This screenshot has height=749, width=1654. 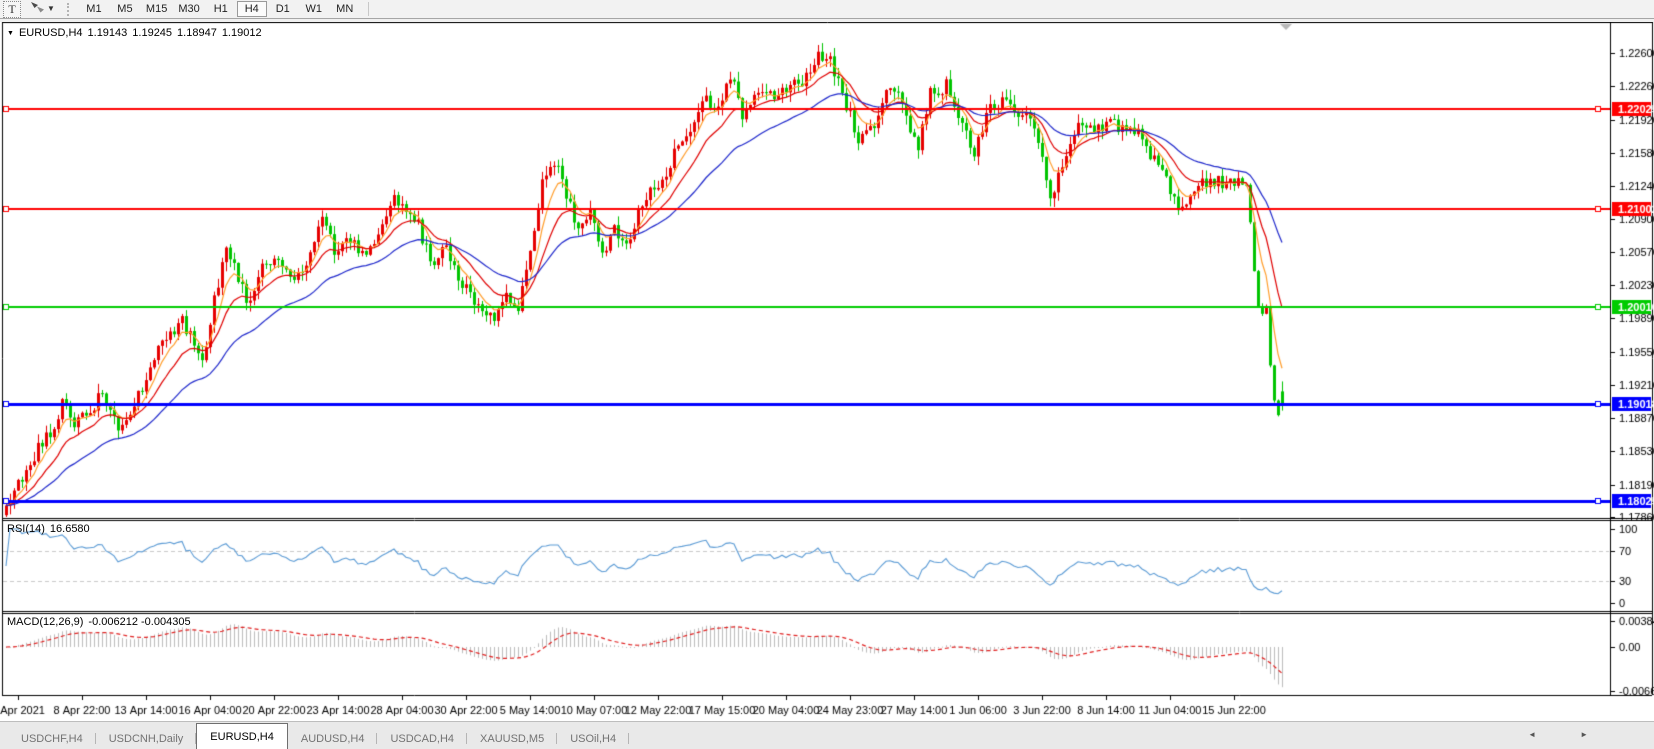 I want to click on tab-scroll-right-icon: ►, so click(x=1584, y=734).